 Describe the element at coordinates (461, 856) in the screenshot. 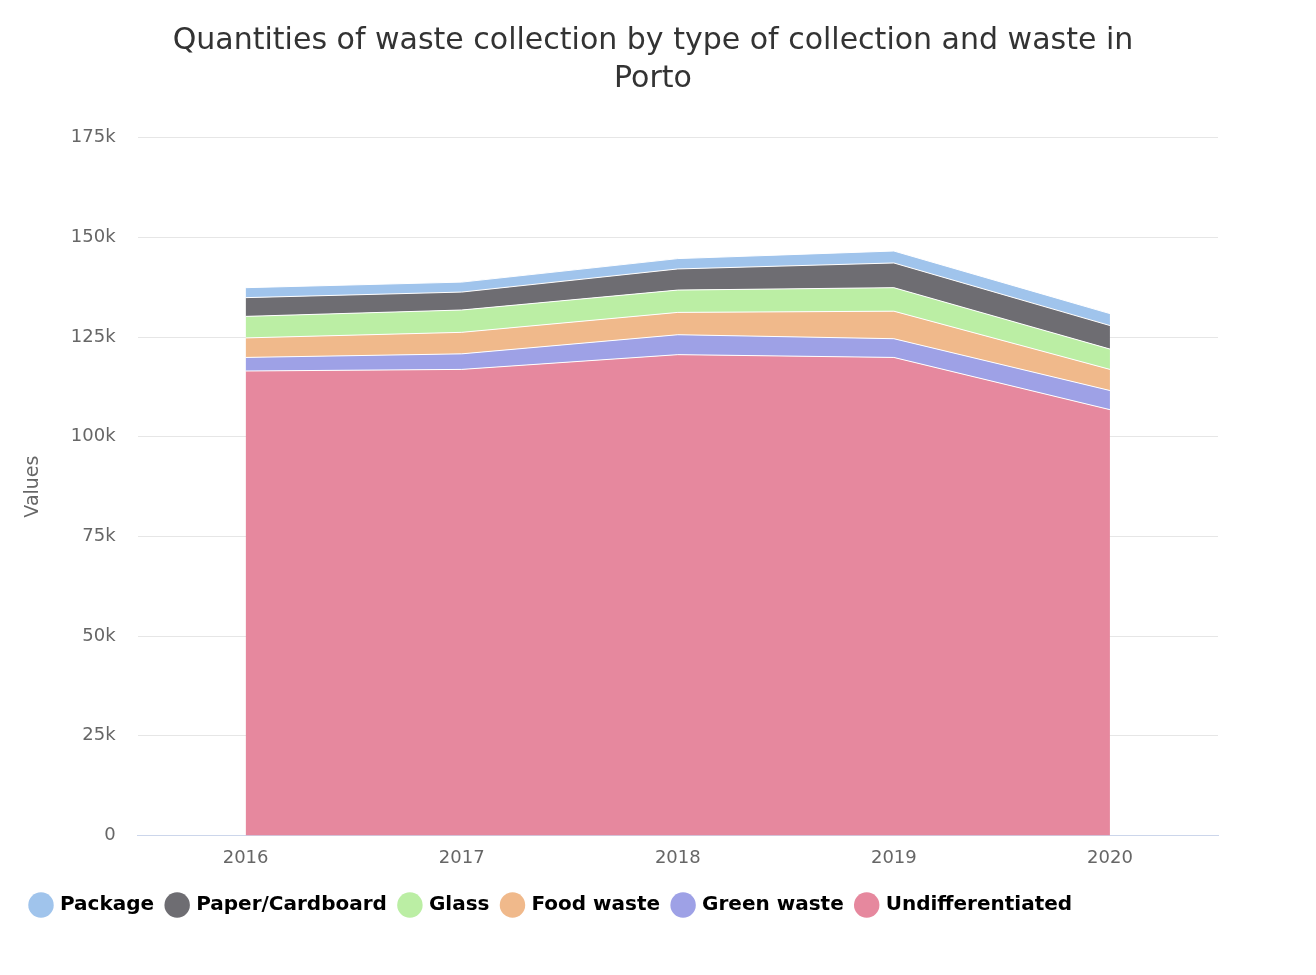

I see `x-tick-label: 2017` at that location.